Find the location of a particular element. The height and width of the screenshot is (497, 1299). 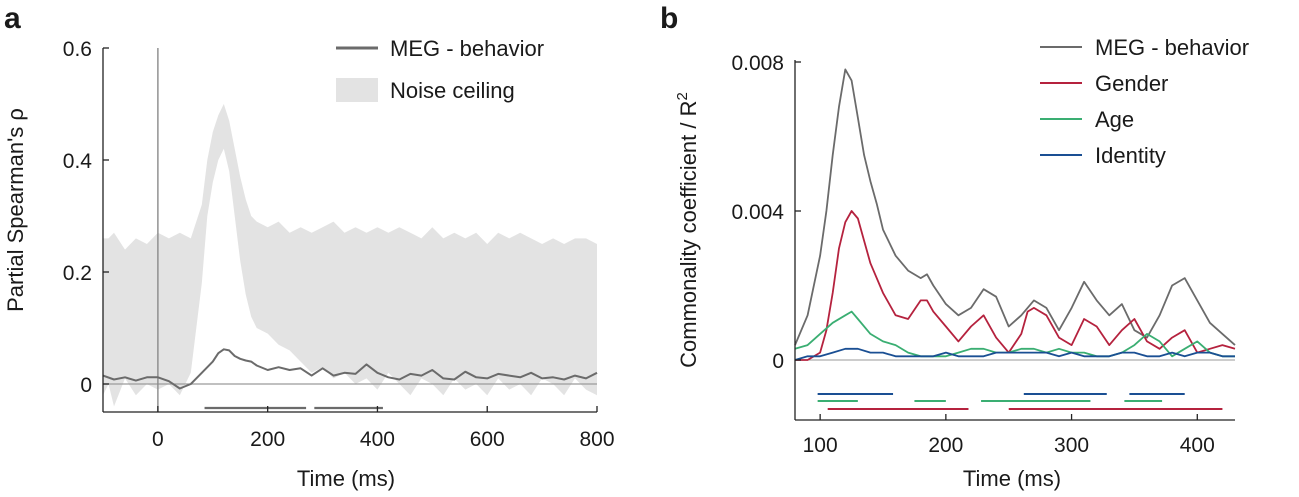

legend-label-age: Age is located at coordinates (1114, 119).